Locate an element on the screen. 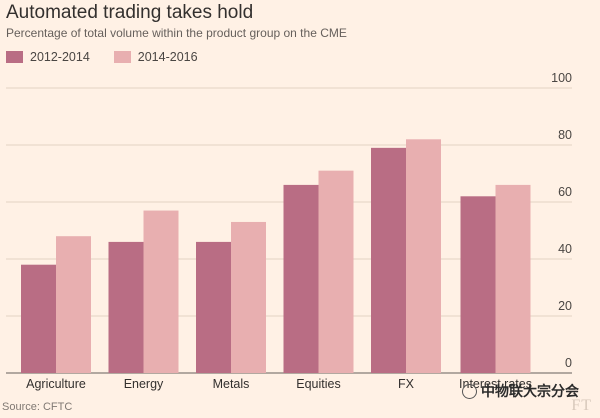  x-tick-label-5: Interest rates is located at coordinates (495, 384).